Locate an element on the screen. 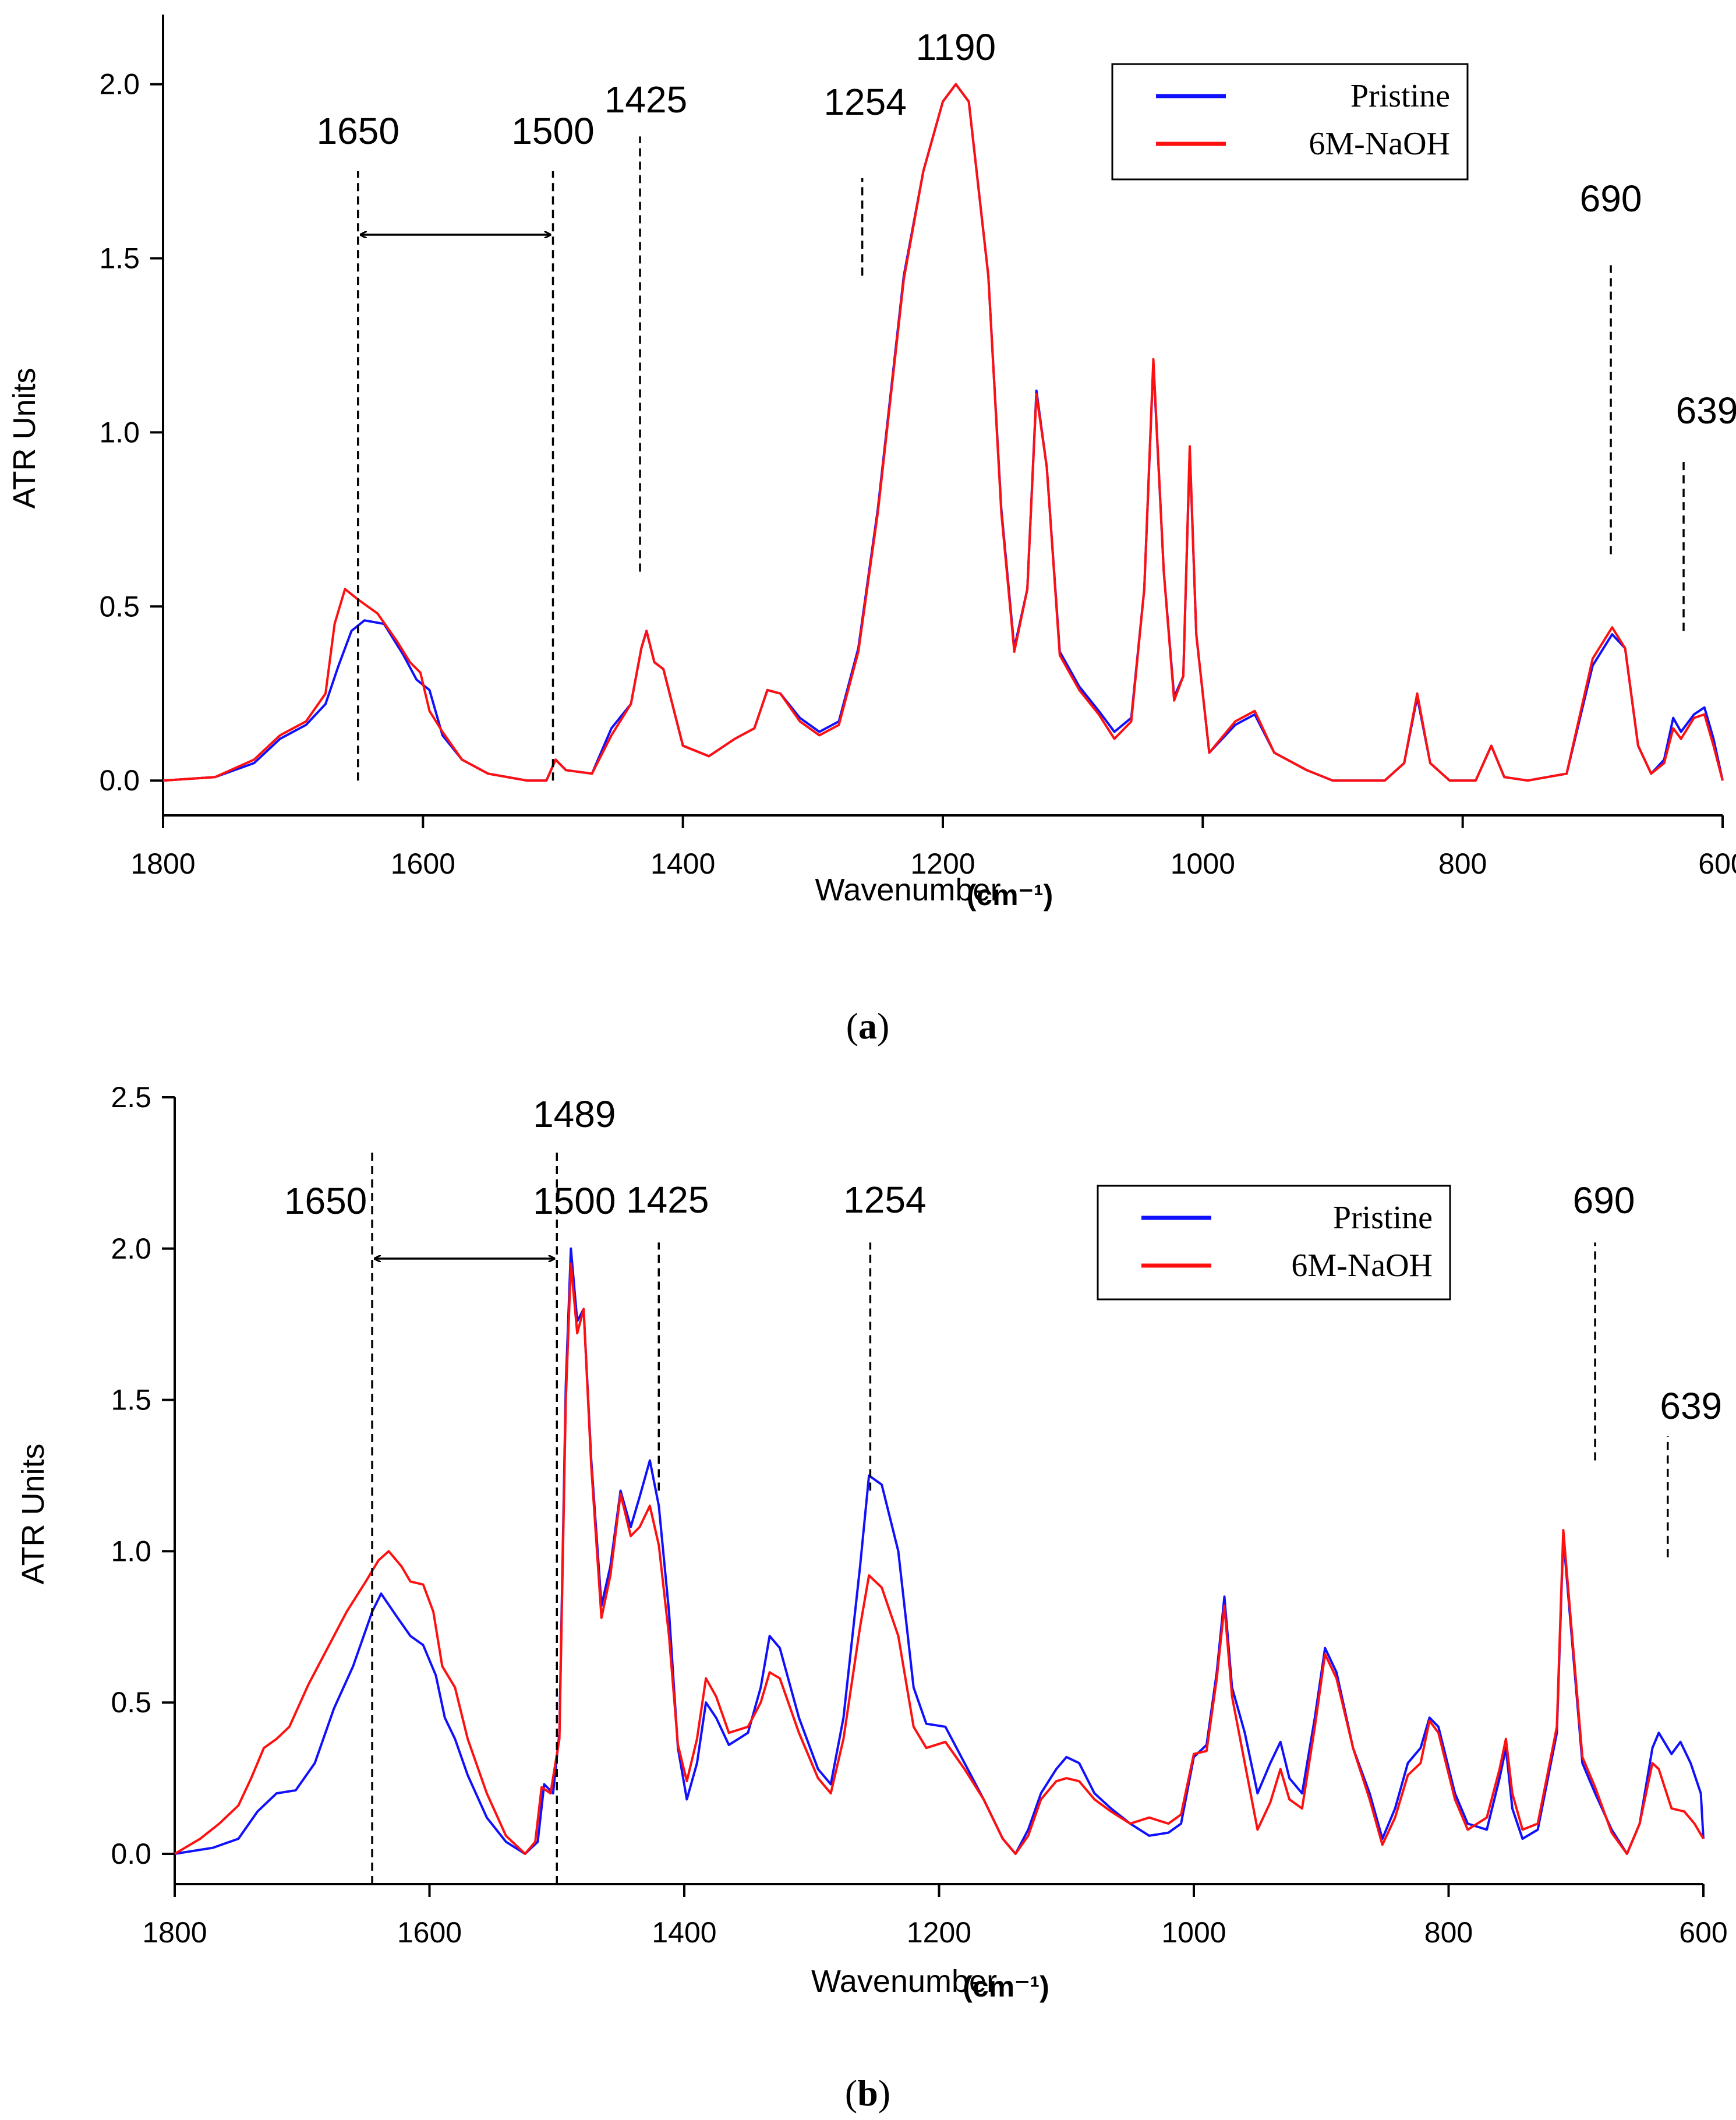 The width and height of the screenshot is (1736, 2120). y-tick-label: 2.5 is located at coordinates (131, 1097).